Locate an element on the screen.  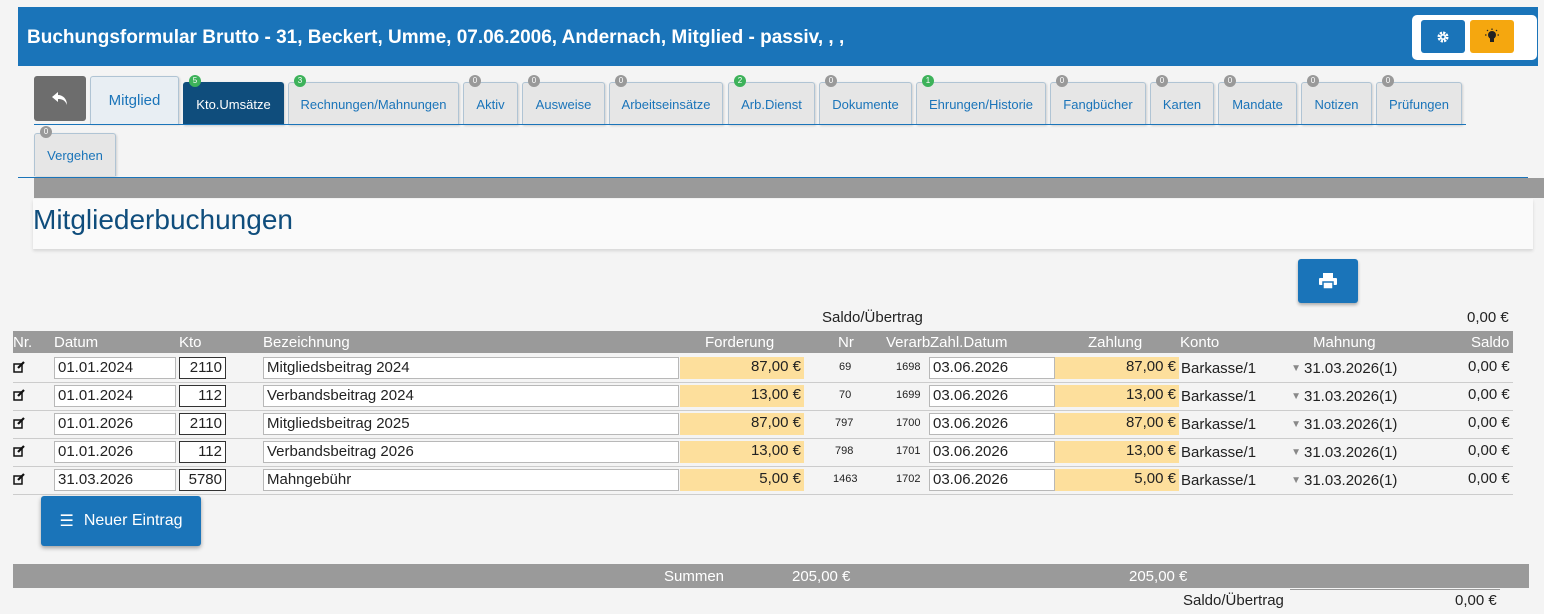
back-arrow-icon is located at coordinates (59, 98).